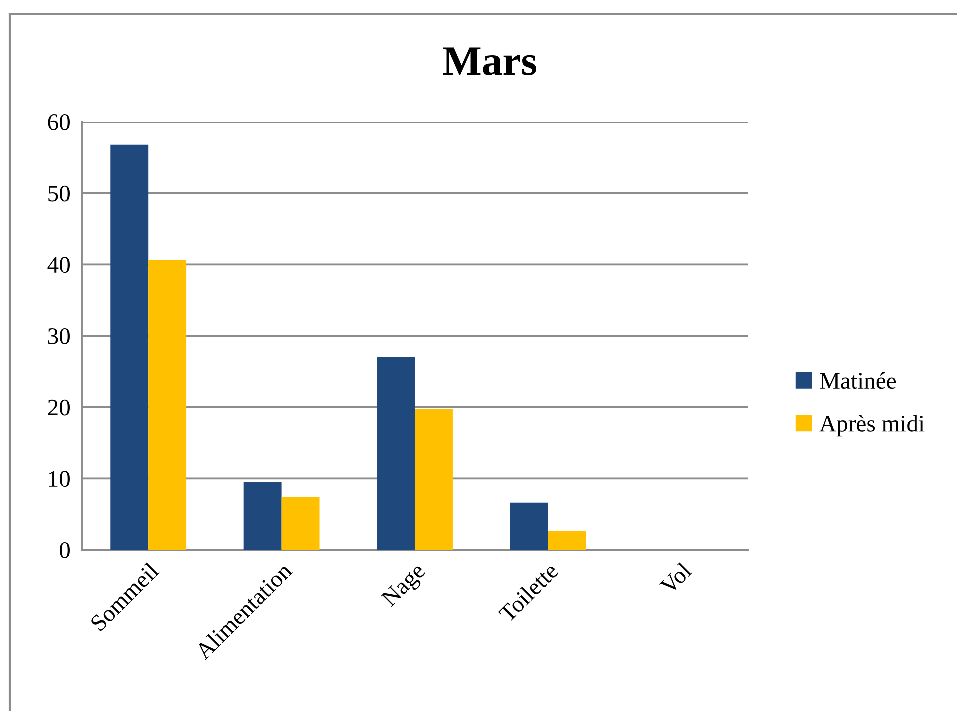 Image resolution: width=957 pixels, height=711 pixels. What do you see at coordinates (858, 381) in the screenshot?
I see `legend-label: Matinée` at bounding box center [858, 381].